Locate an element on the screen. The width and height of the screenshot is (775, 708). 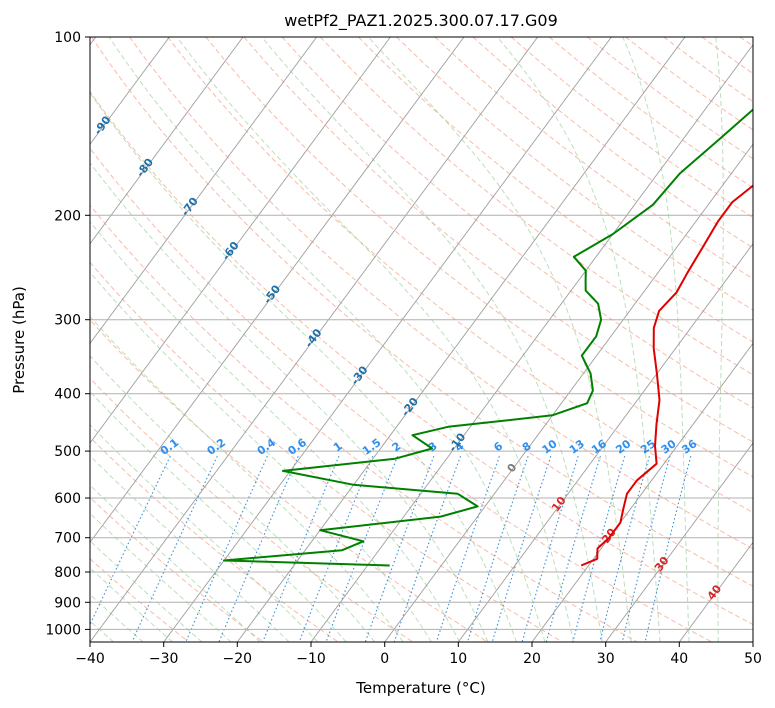
x-tick-label: 40 is located at coordinates (679, 659).